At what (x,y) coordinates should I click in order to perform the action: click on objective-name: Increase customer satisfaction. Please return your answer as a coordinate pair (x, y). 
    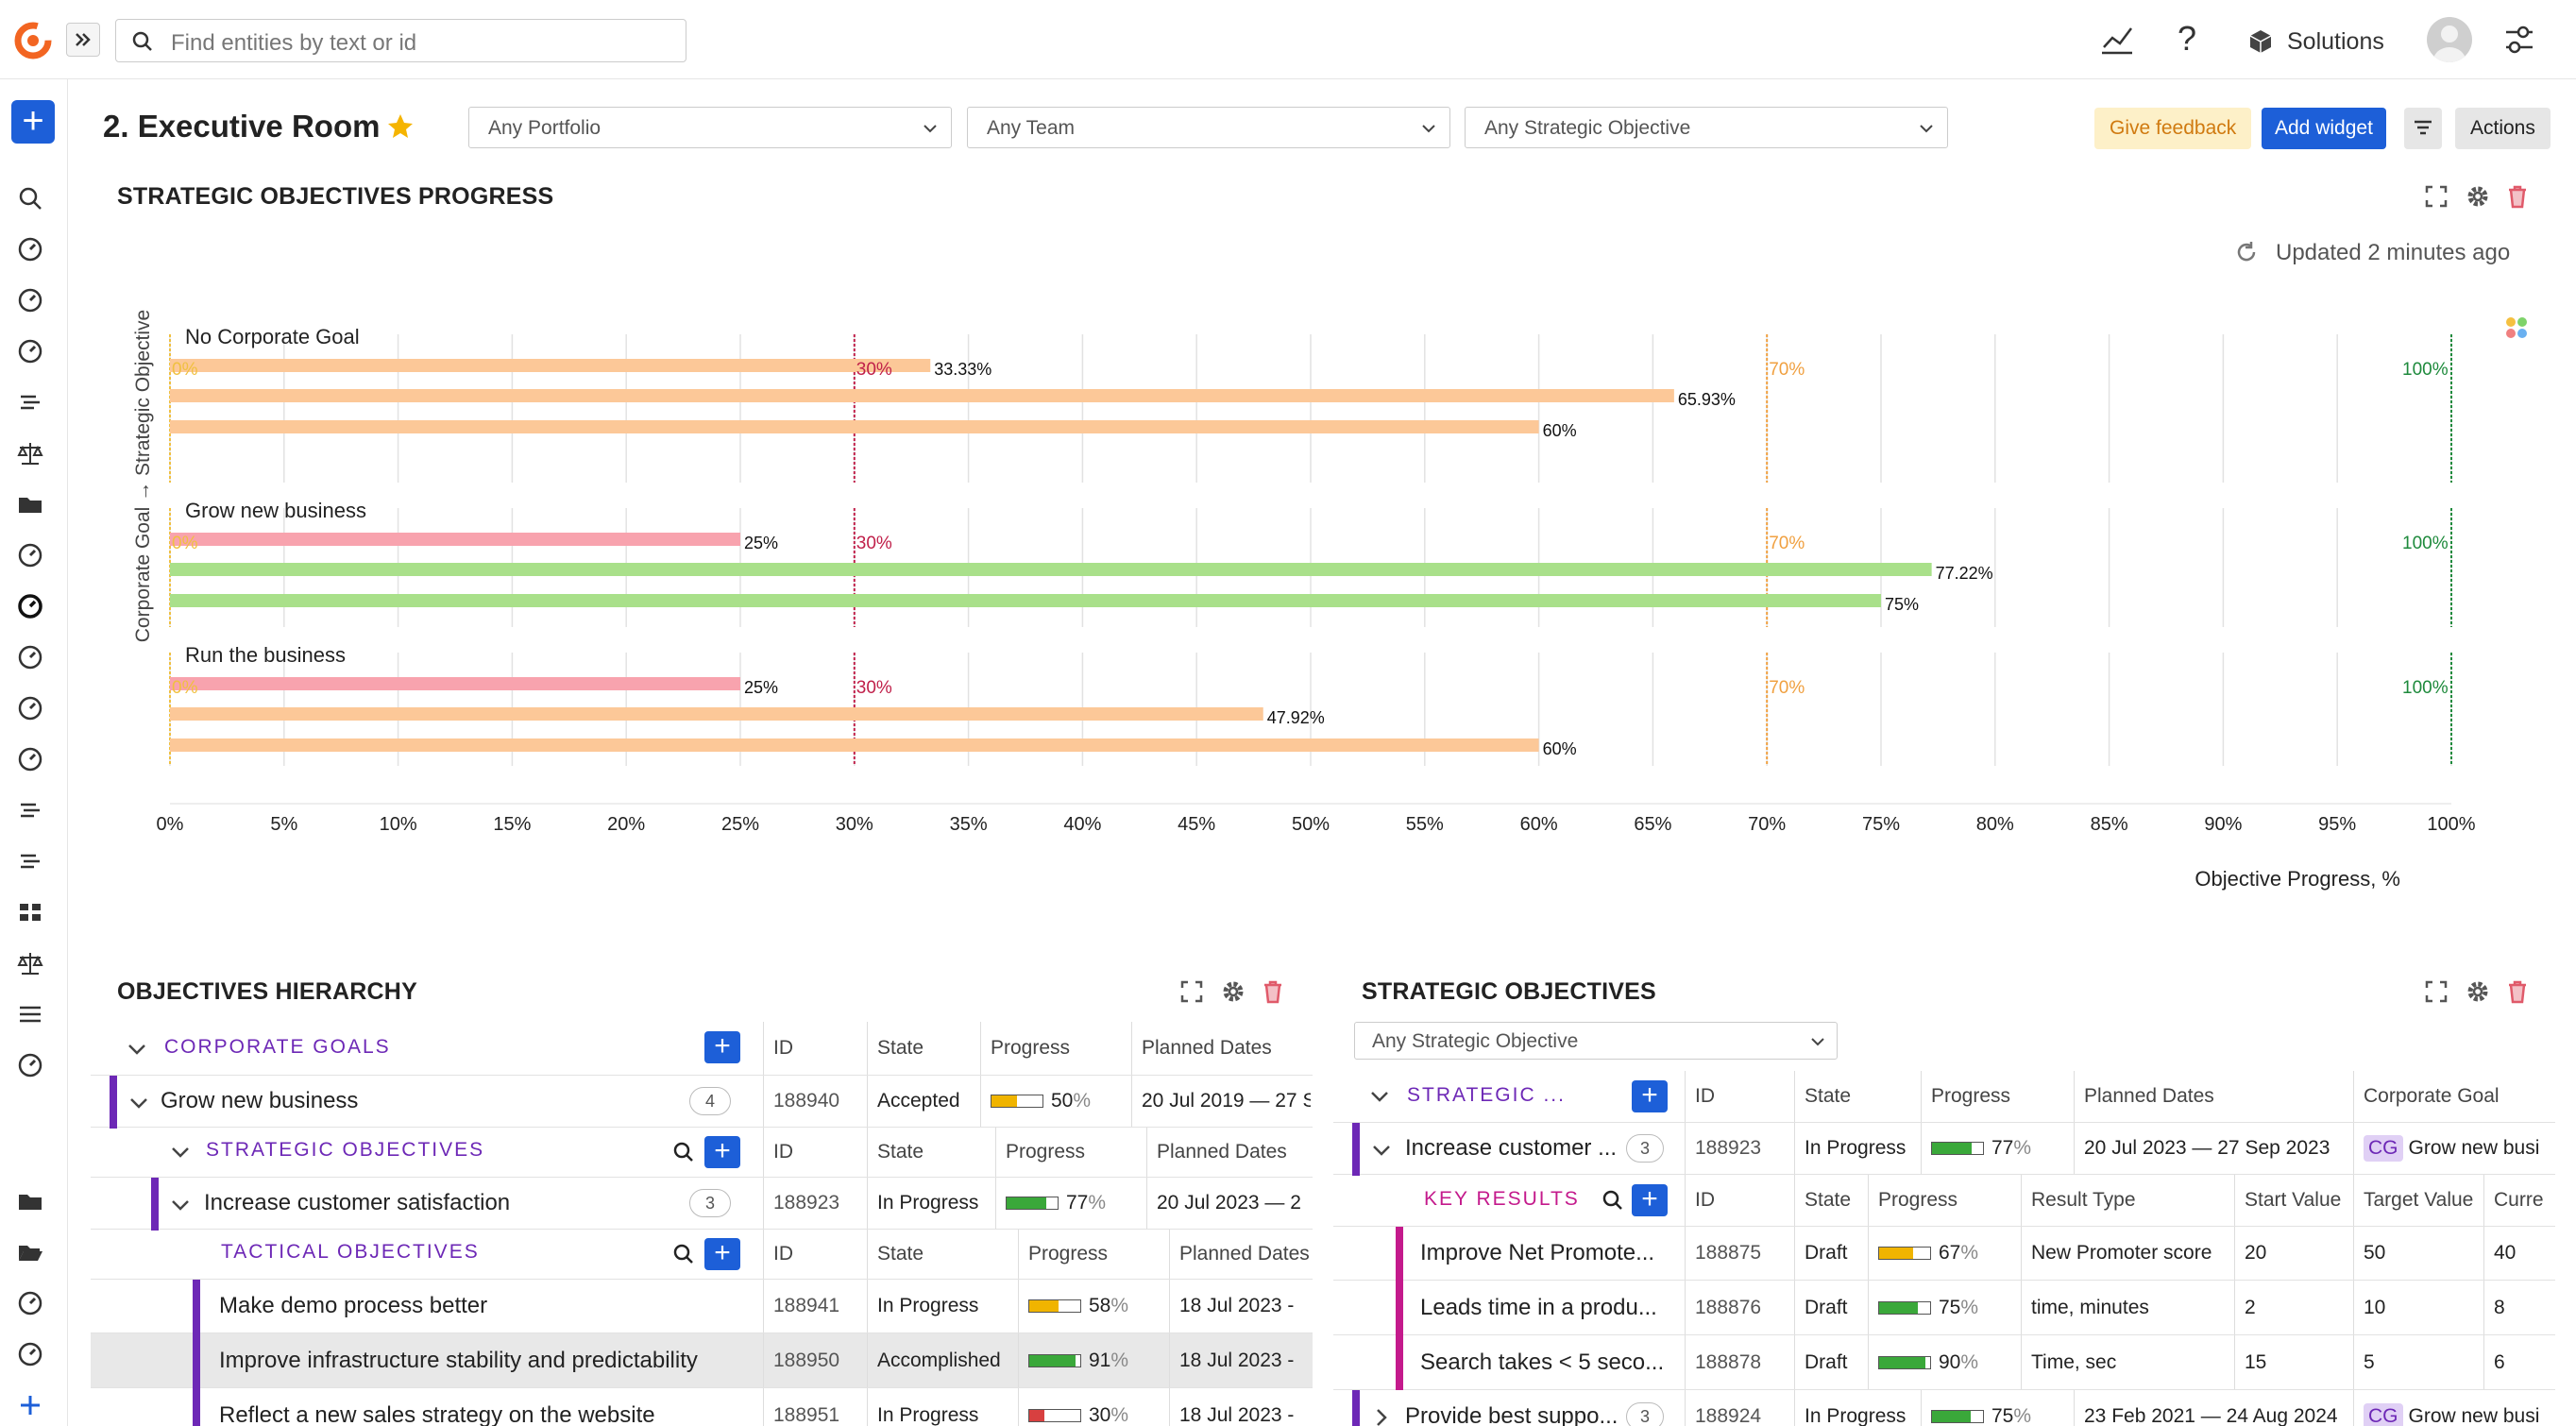
    Looking at the image, I should click on (357, 1202).